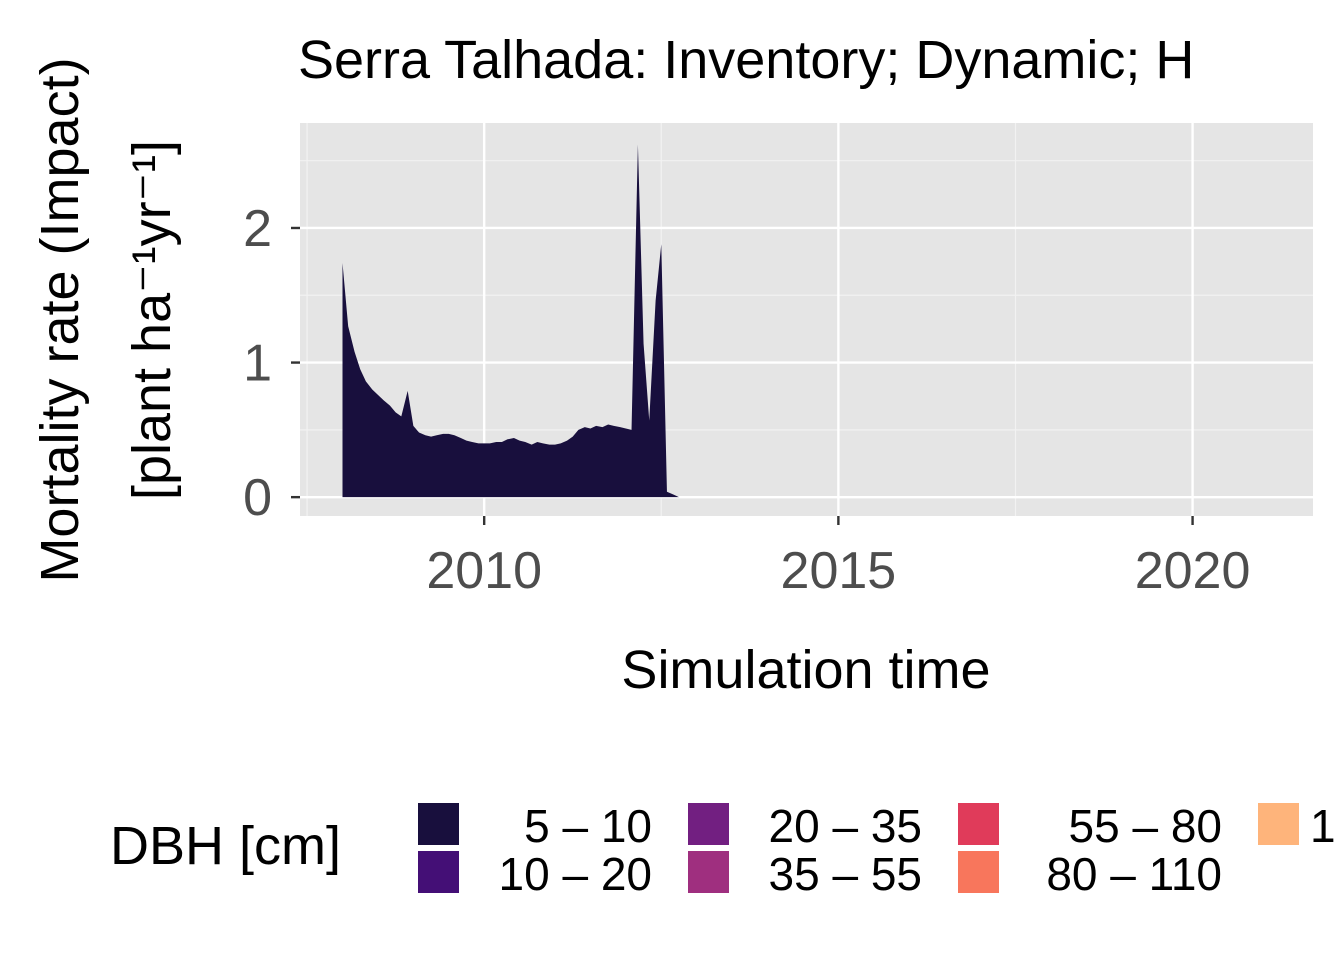 The image size is (1344, 960). Describe the element at coordinates (845, 826) in the screenshot. I see `legend-label: 20 – 35` at that location.